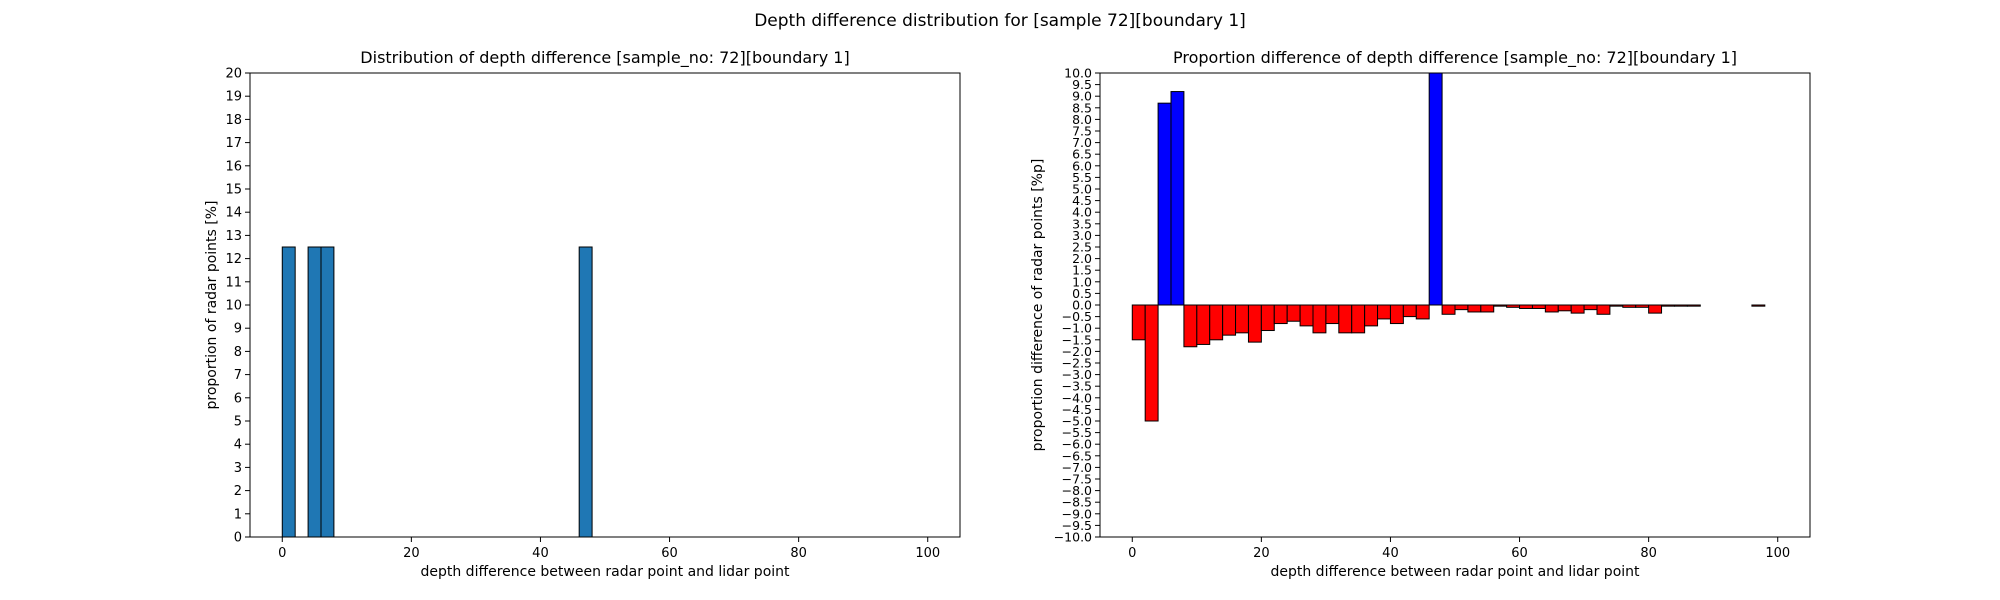 The width and height of the screenshot is (2000, 600). I want to click on left-y-tick-label: 6, so click(238, 398).